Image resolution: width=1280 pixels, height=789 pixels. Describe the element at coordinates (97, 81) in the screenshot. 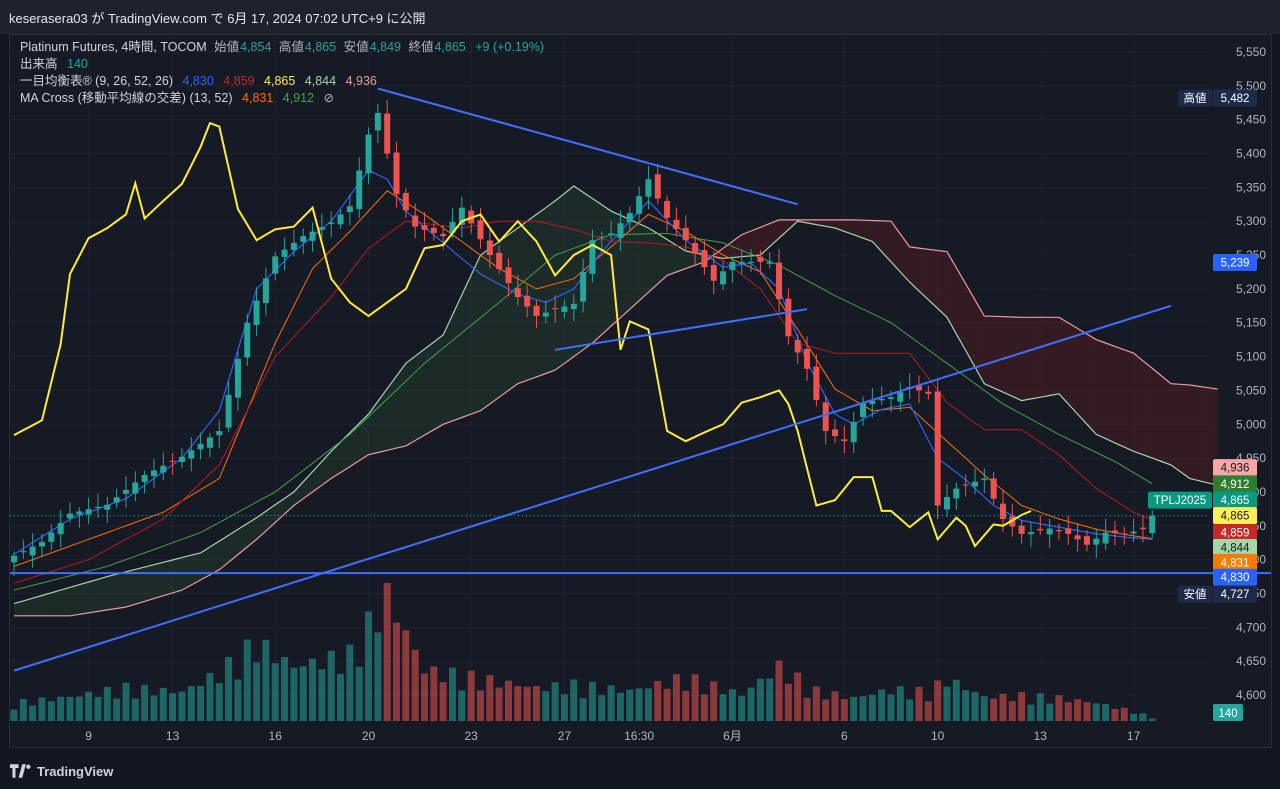

I see `ichimoku-label: 一目均衡表® (9, 26, 52, 26)` at that location.